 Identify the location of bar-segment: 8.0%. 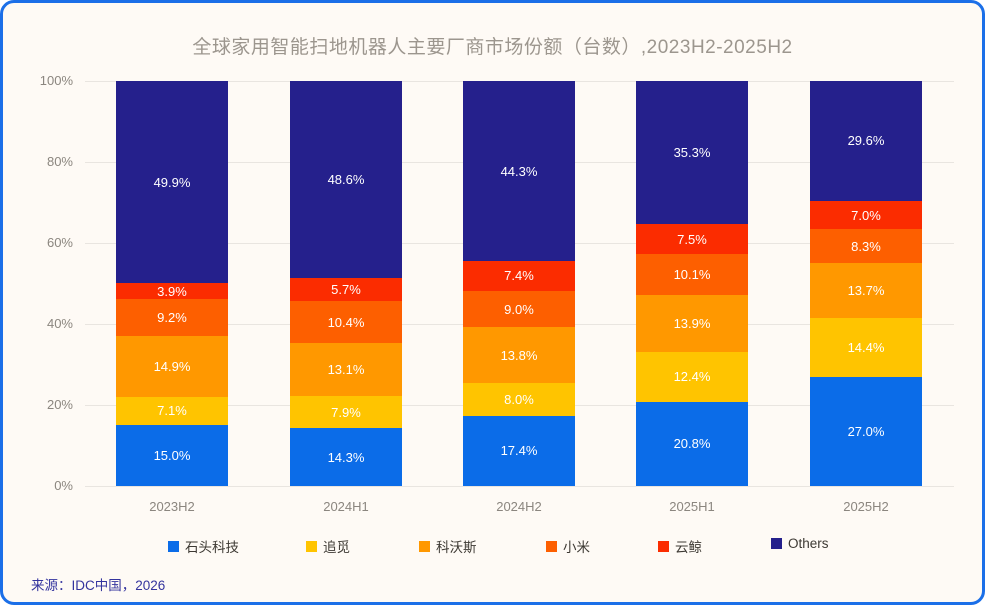
(519, 399).